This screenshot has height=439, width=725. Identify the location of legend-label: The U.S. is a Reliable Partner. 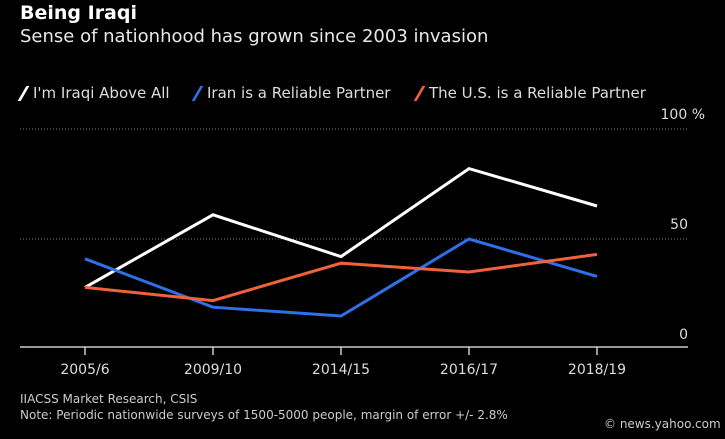
(537, 93).